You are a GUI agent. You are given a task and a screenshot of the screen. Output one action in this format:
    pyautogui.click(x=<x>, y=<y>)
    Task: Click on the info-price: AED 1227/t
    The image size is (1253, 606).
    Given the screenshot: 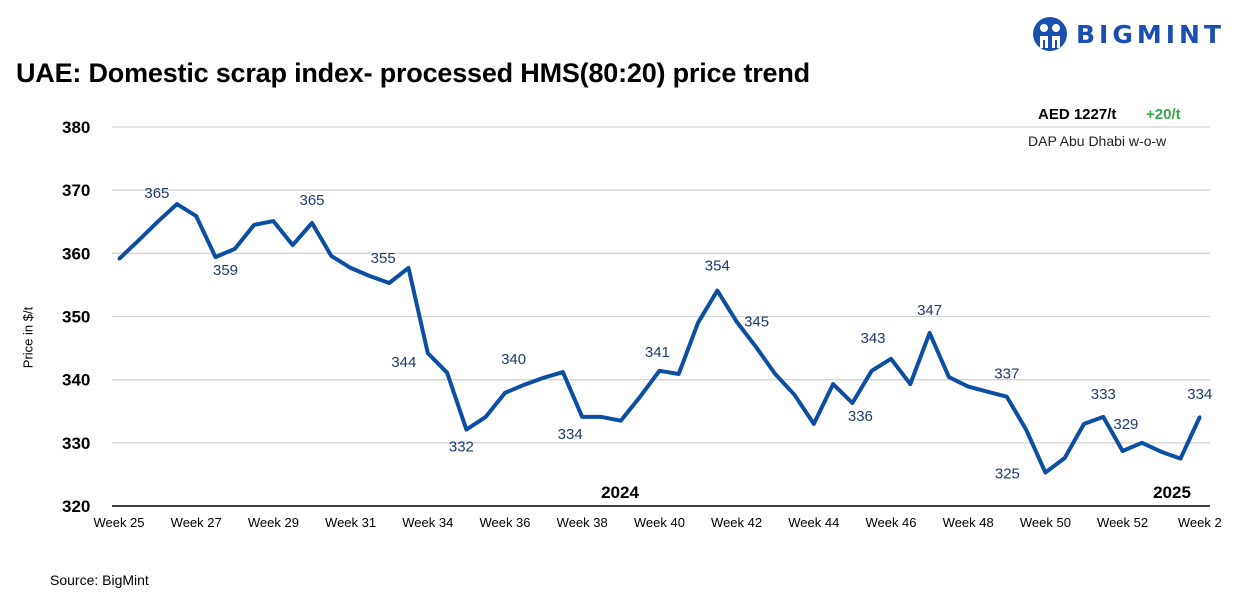 What is the action you would take?
    pyautogui.click(x=1077, y=114)
    